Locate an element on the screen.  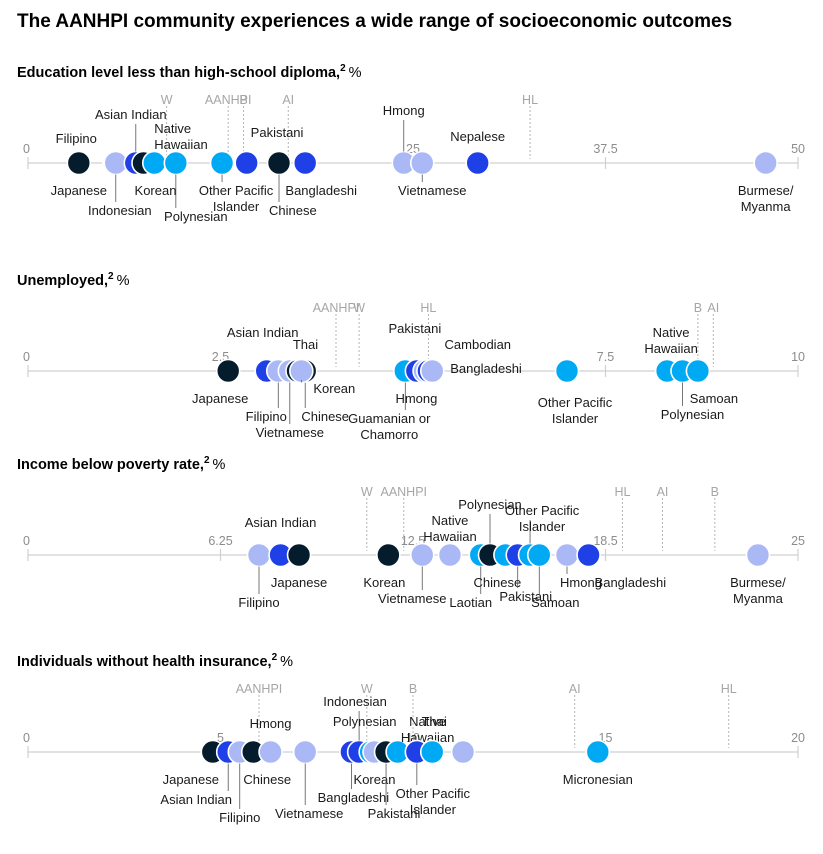
tick-label: 37.5 is located at coordinates (605, 149).